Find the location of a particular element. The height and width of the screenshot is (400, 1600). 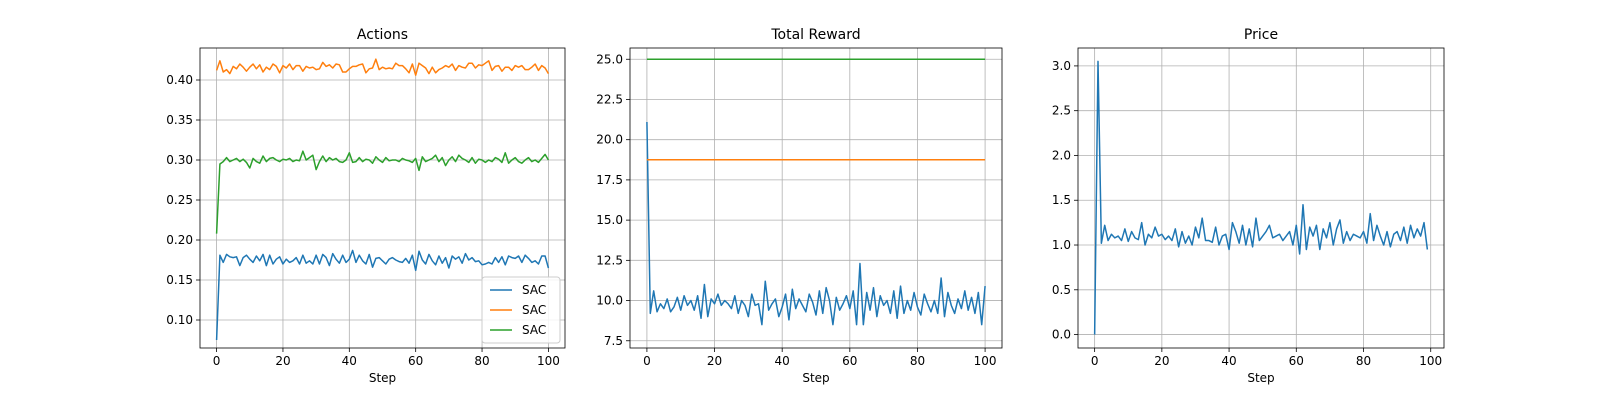

actions-y-tick-label: 0.40 is located at coordinates (179, 80).